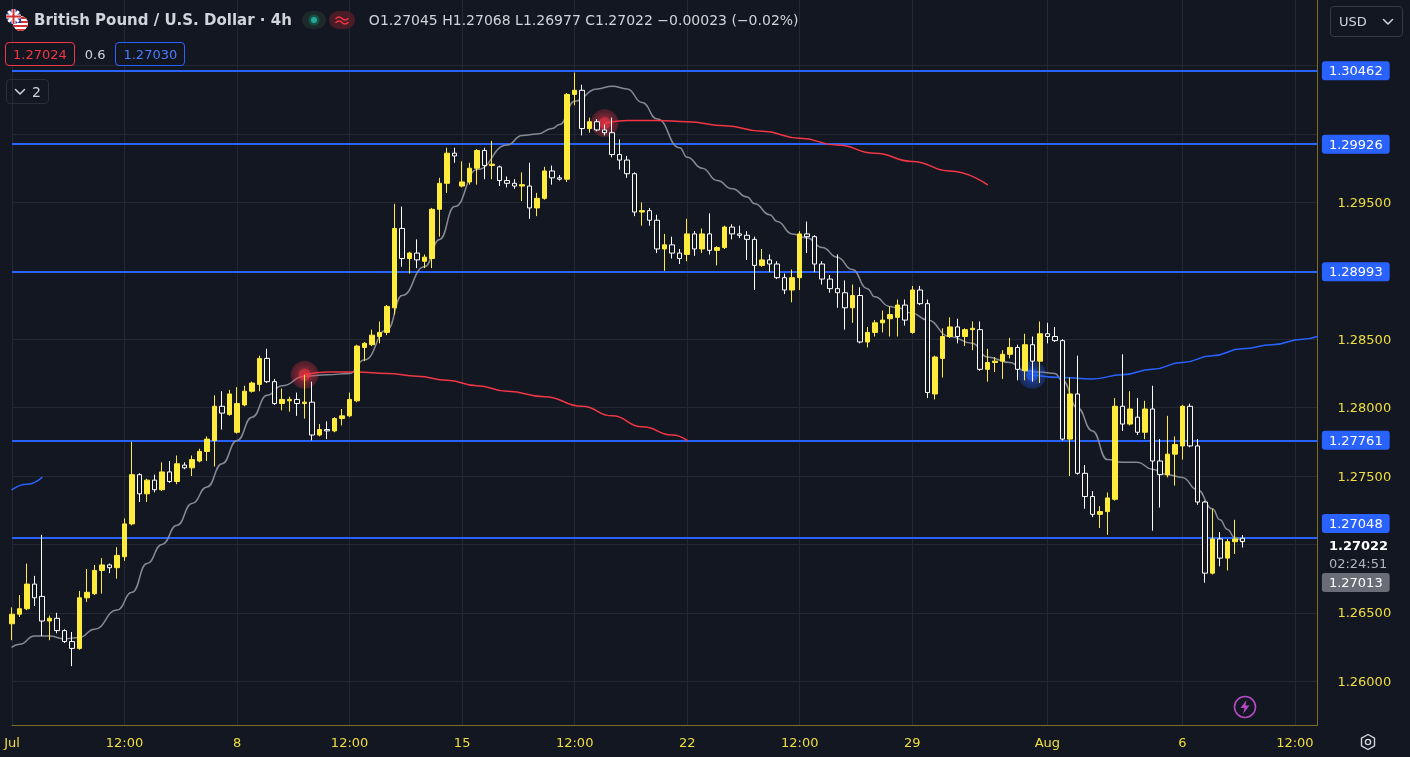  What do you see at coordinates (1355, 272) in the screenshot?
I see `ref-line-label: 1.28993` at bounding box center [1355, 272].